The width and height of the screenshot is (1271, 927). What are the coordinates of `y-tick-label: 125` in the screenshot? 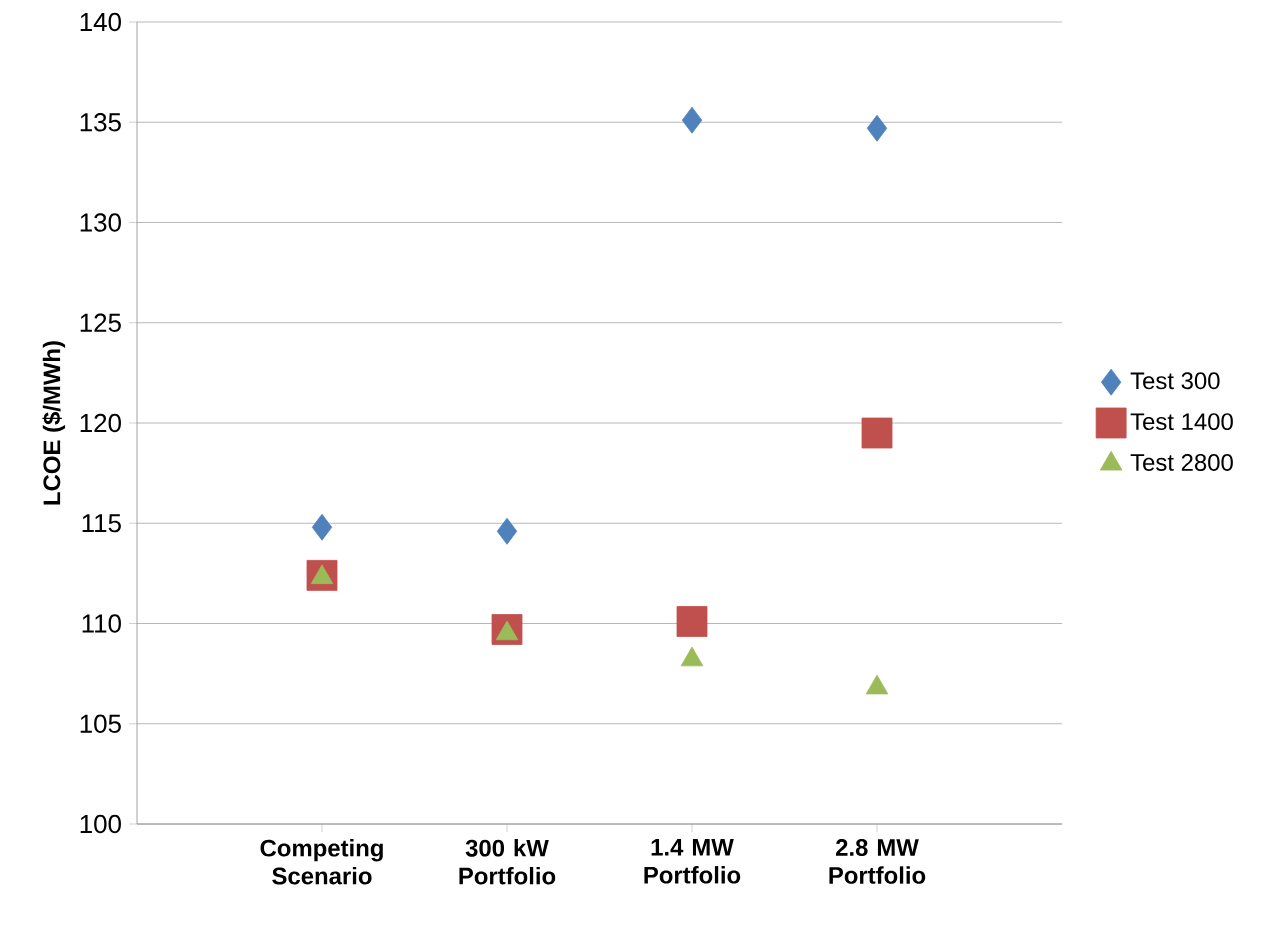 It's located at (100, 322).